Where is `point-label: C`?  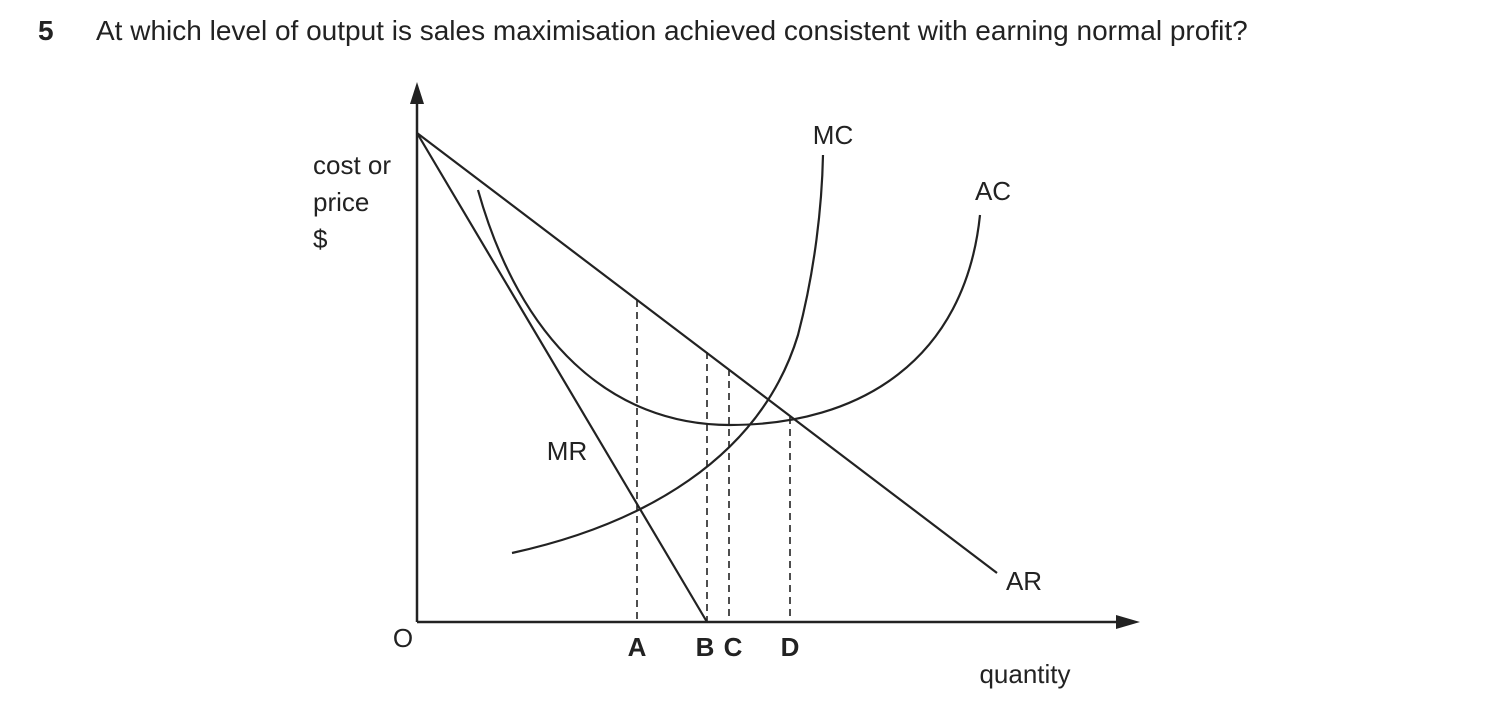 point-label: C is located at coordinates (733, 647).